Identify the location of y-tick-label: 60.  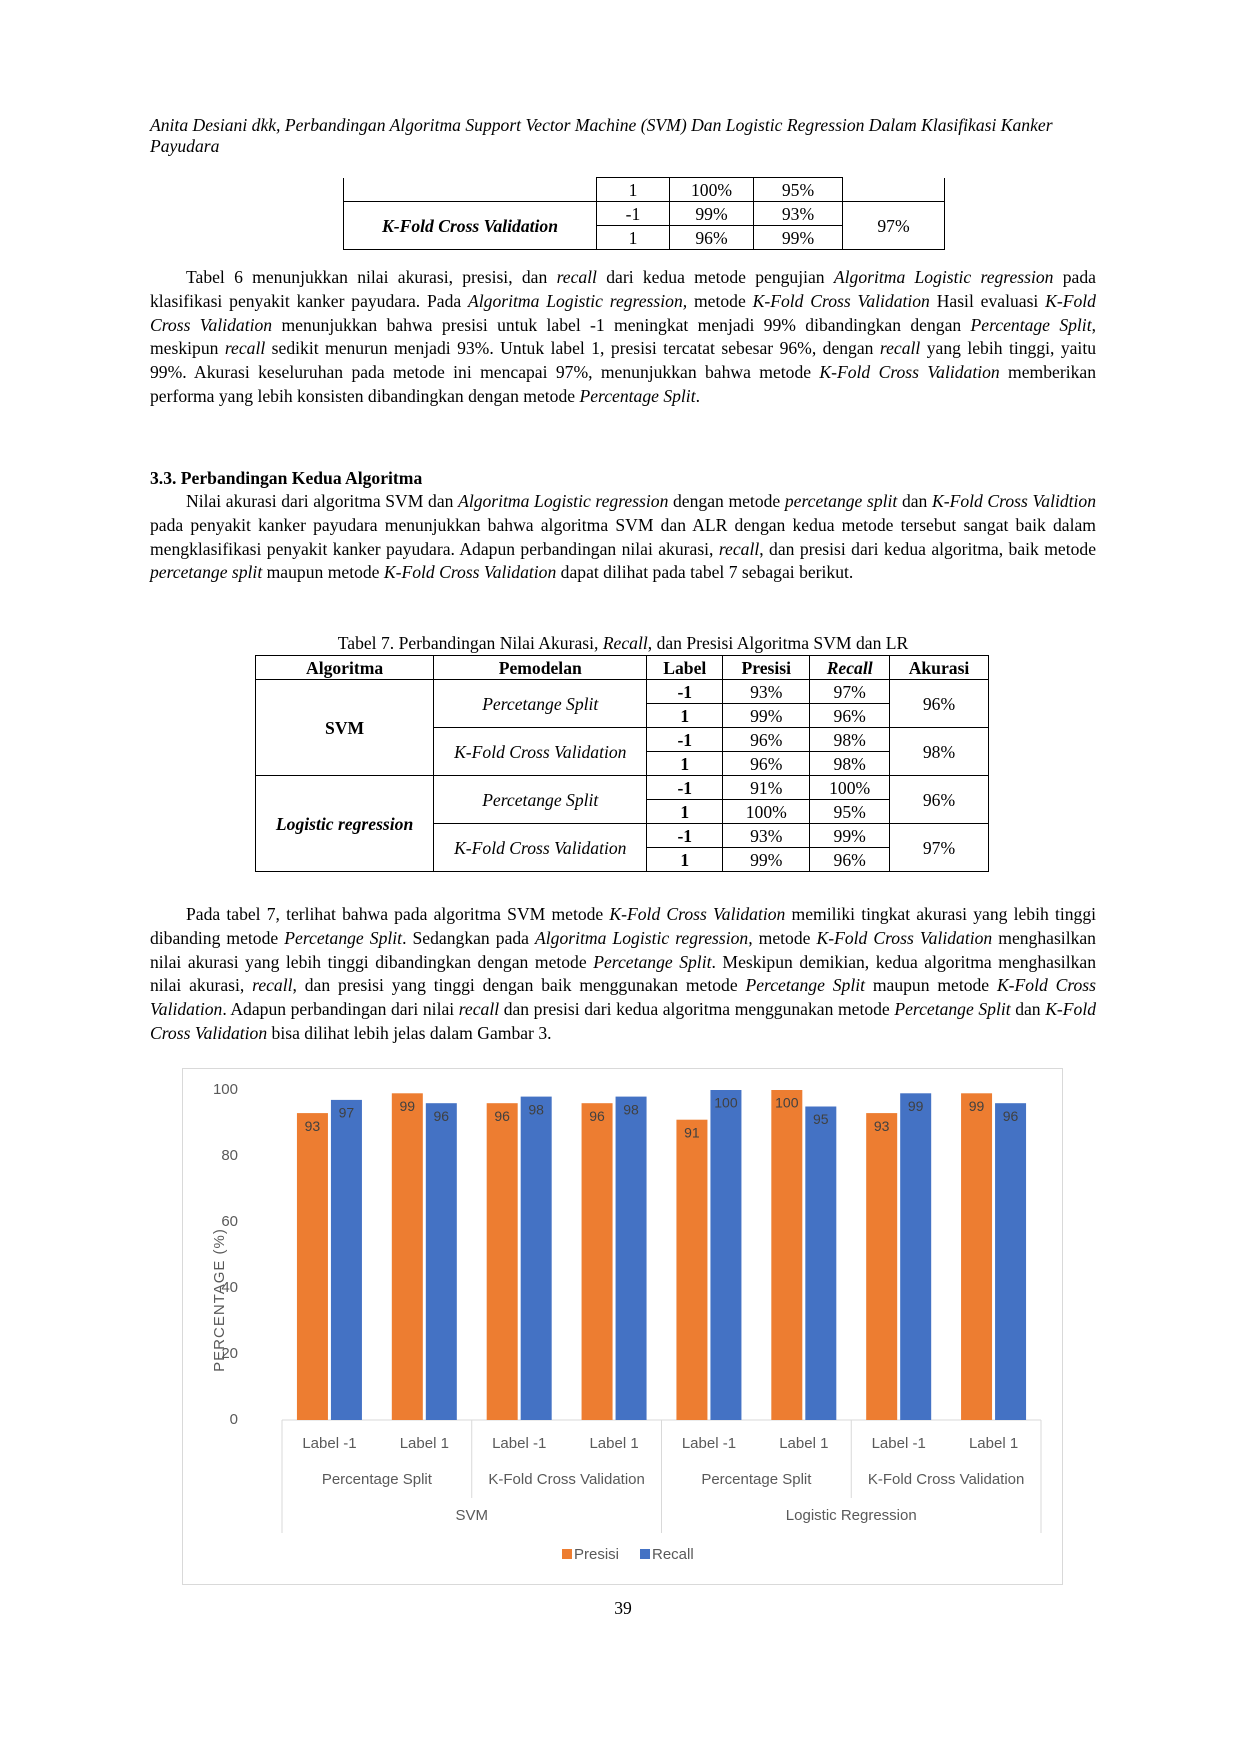
(229, 1221).